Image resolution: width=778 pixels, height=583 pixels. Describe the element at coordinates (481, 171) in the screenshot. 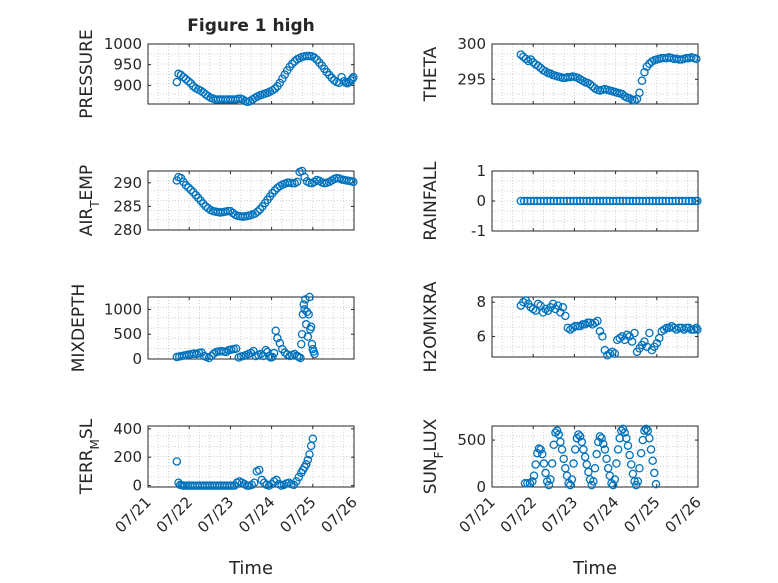

I see `y-tick-label: 1` at that location.